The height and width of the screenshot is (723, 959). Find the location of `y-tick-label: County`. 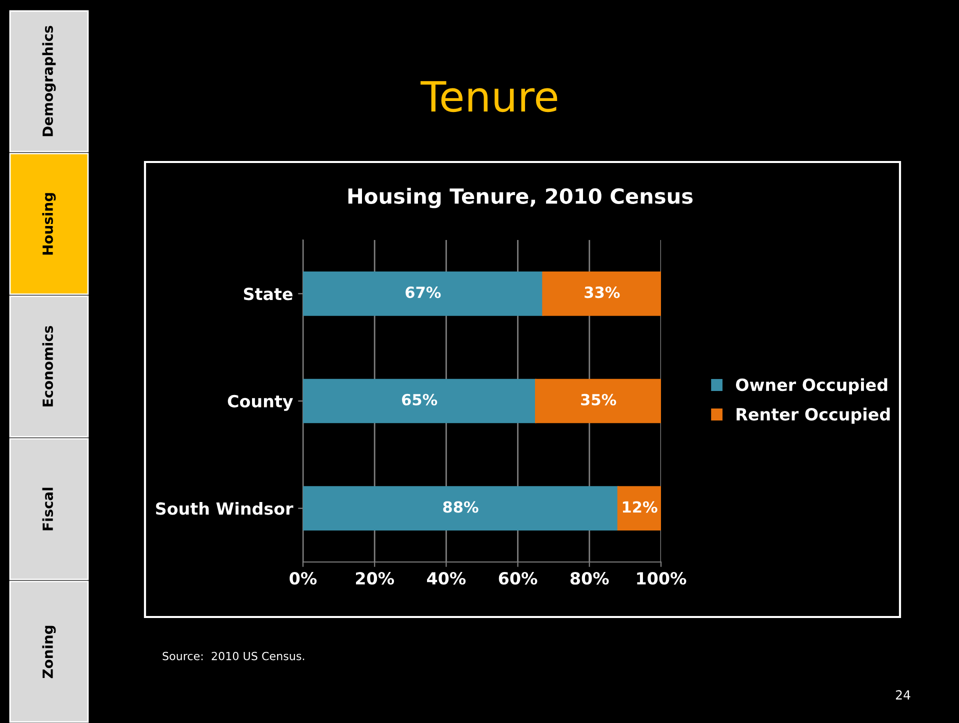

y-tick-label: County is located at coordinates (260, 402).